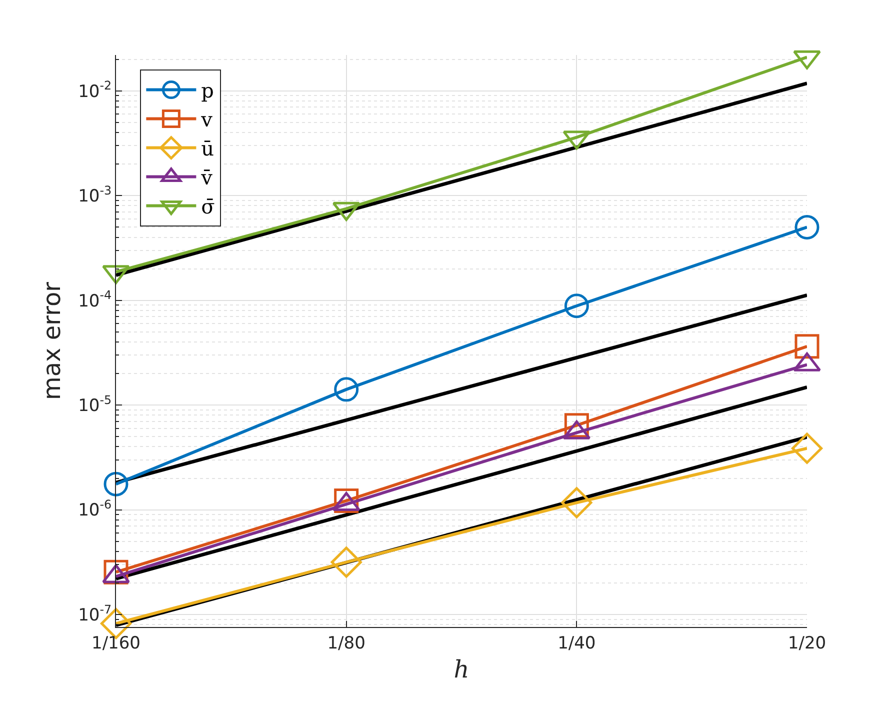 The width and height of the screenshot is (891, 703). I want to click on x-tick-label: 1/160, so click(116, 643).